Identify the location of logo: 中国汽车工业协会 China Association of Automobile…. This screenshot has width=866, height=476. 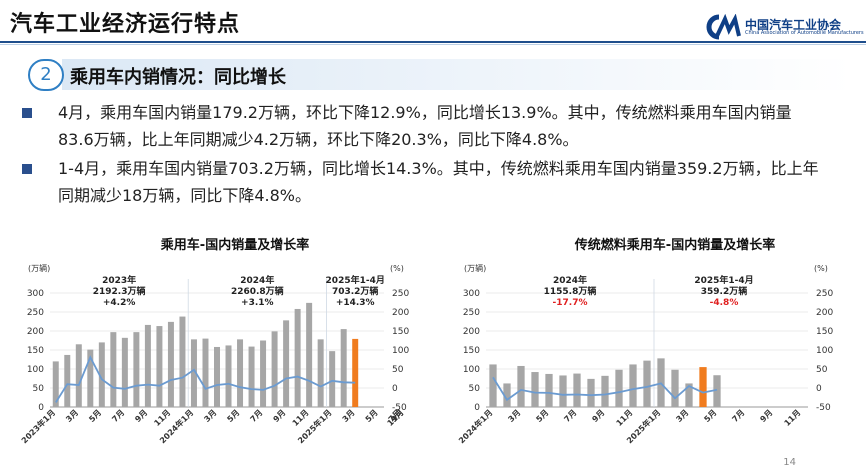
(782, 26).